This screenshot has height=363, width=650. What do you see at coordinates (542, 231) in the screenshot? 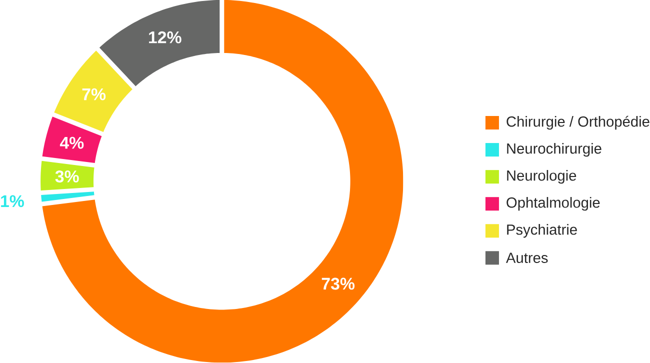
I see `legend-label: Psychiatrie` at bounding box center [542, 231].